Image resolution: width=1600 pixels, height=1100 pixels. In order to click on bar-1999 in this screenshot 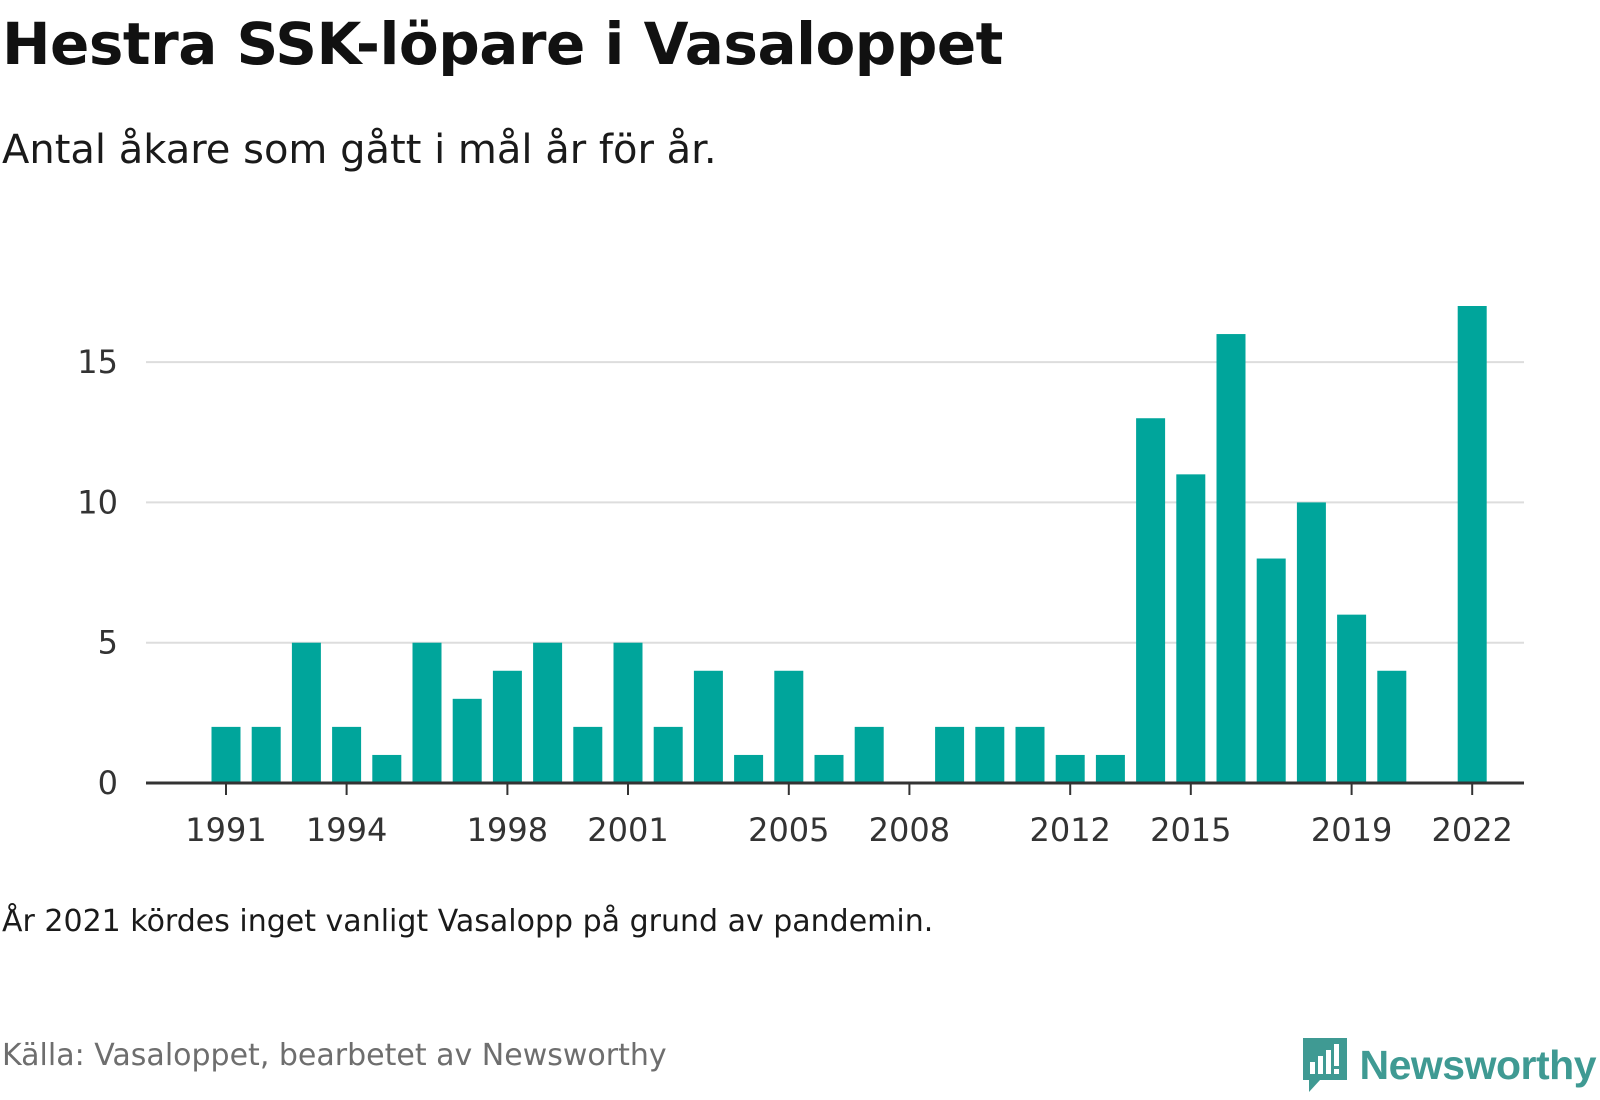, I will do `click(548, 712)`.